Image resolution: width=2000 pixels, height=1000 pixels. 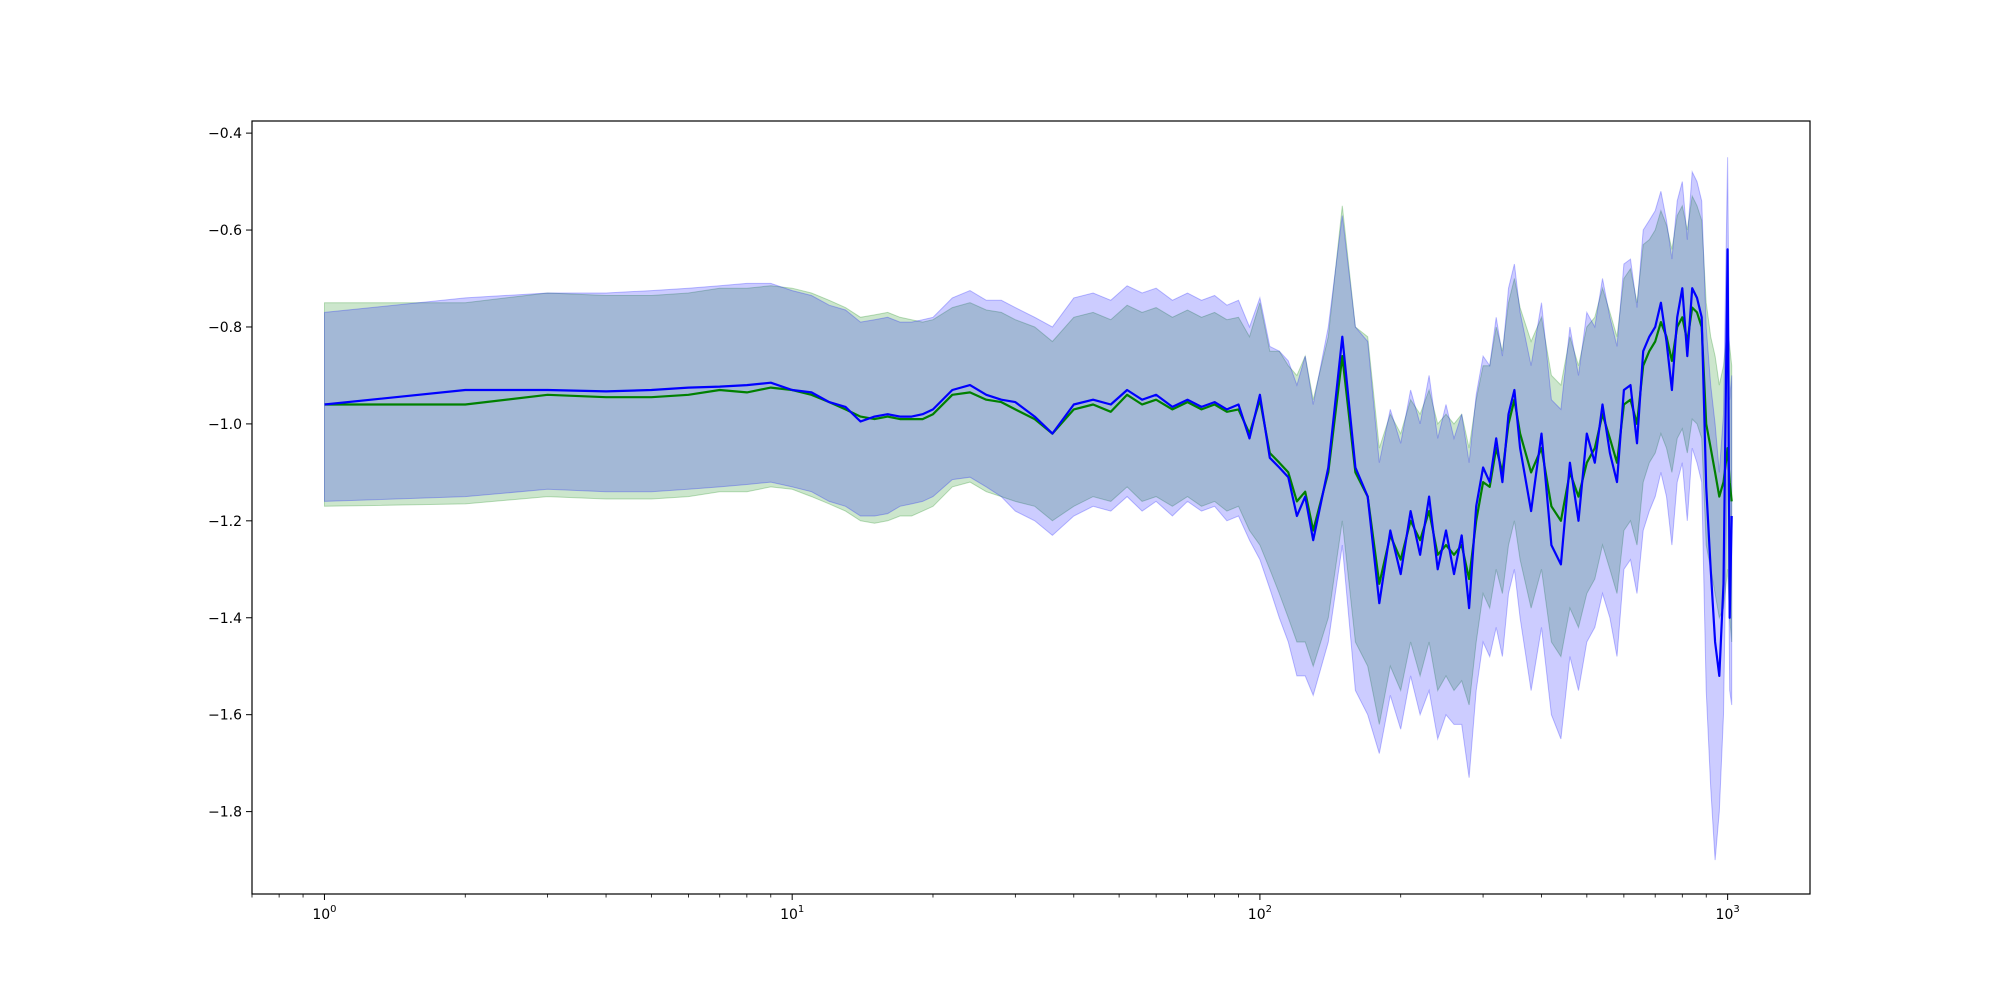 What do you see at coordinates (995, 908) in the screenshot?
I see `x-axis: 10⁰ 10¹ 10² 10³` at bounding box center [995, 908].